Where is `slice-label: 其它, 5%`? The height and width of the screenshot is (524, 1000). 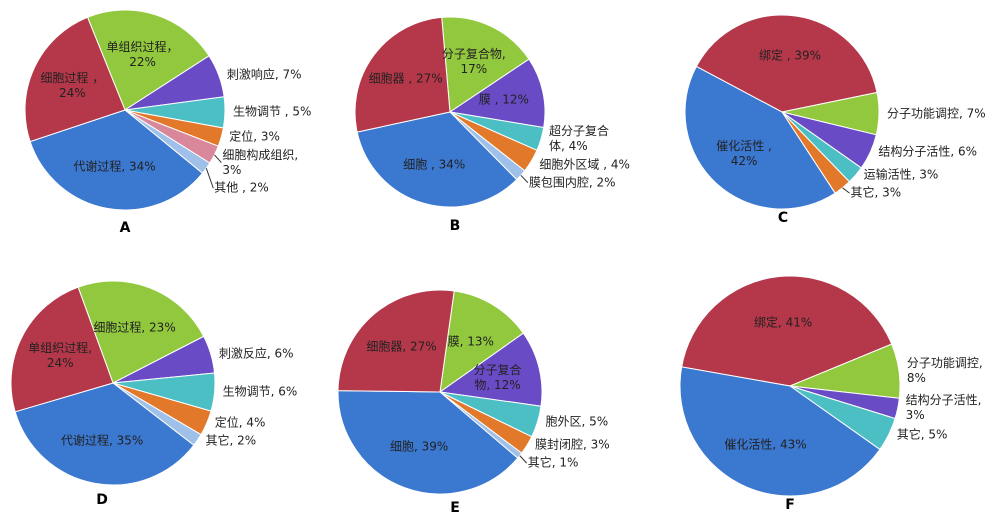 slice-label: 其它, 5% is located at coordinates (922, 434).